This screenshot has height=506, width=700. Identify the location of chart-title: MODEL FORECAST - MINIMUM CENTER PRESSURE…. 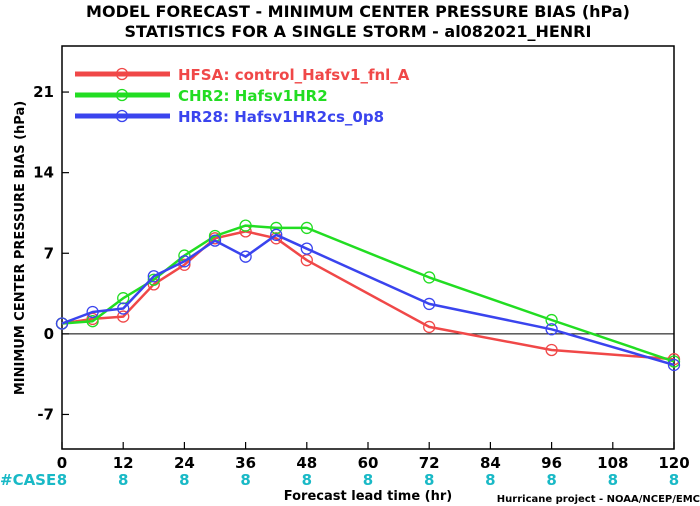
(358, 11).